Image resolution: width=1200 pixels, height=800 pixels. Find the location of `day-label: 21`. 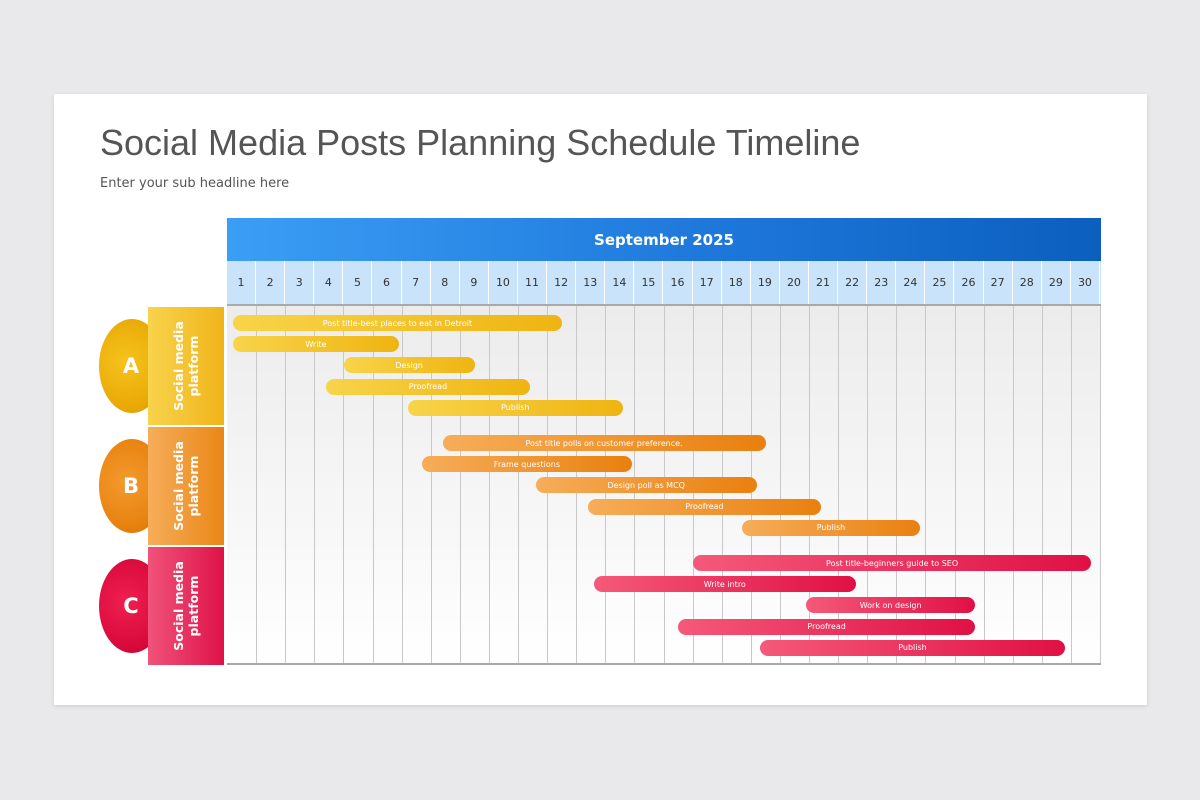

day-label: 21 is located at coordinates (824, 282).